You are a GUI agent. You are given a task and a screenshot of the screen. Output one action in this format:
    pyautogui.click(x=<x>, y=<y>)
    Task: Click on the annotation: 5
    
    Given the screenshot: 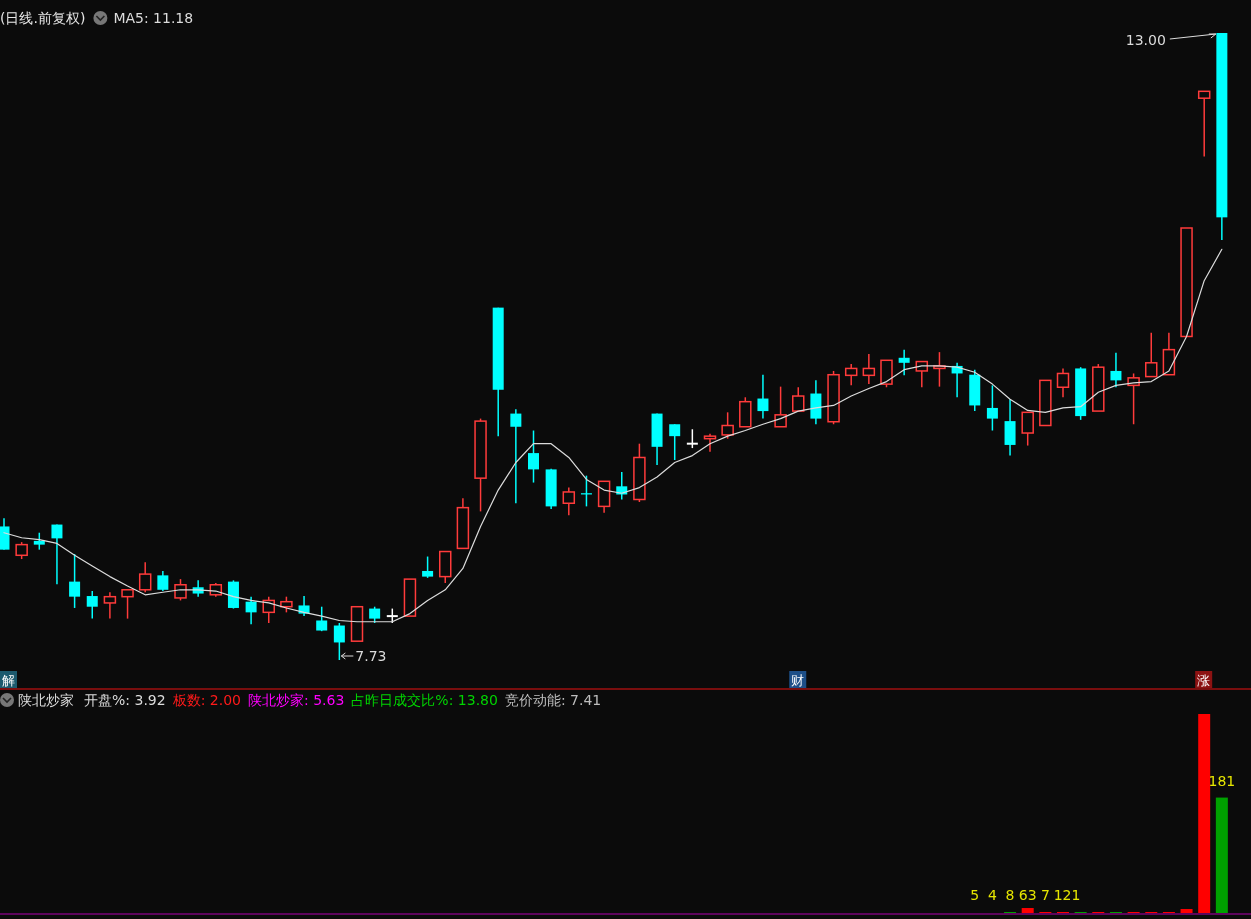 What is the action you would take?
    pyautogui.click(x=975, y=895)
    